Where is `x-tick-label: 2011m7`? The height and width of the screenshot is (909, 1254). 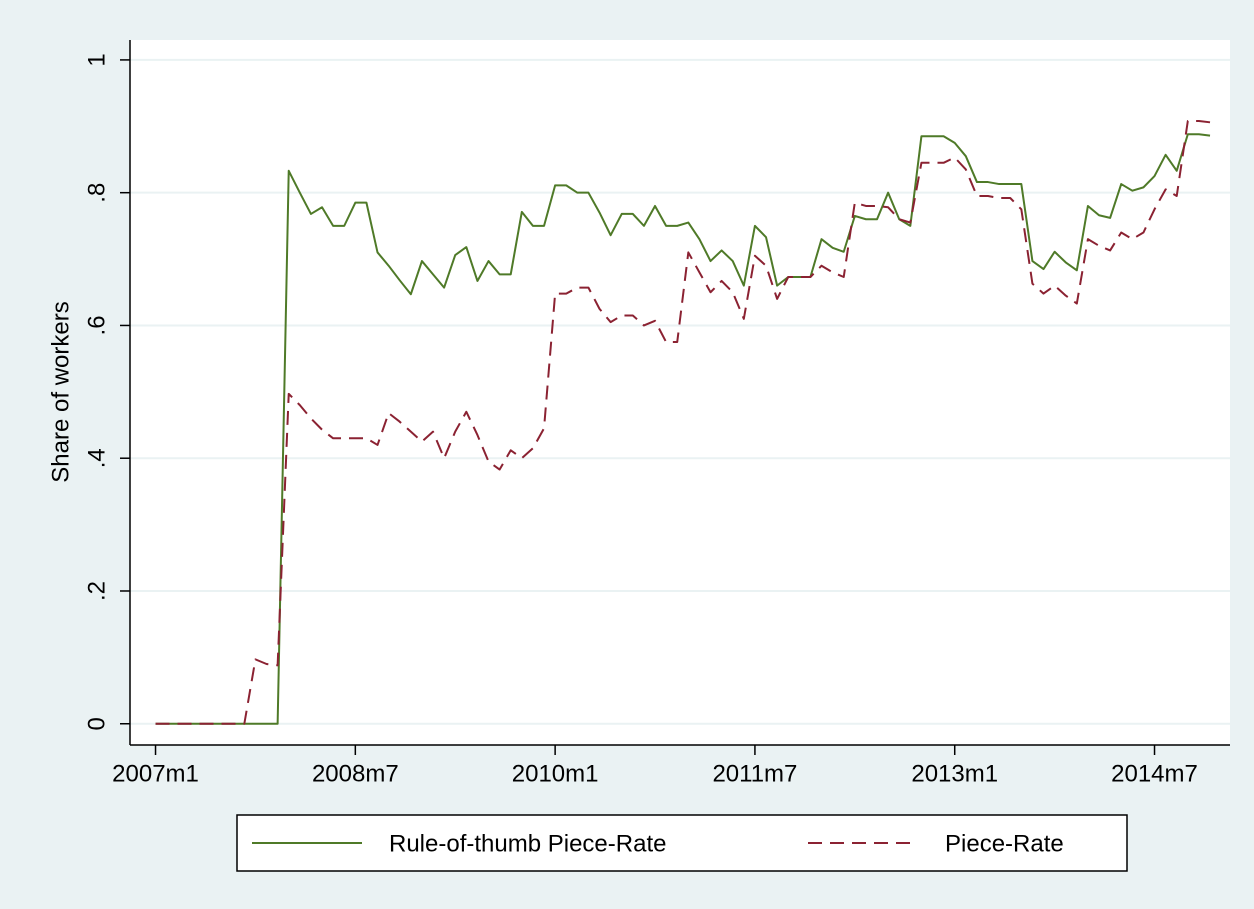 x-tick-label: 2011m7 is located at coordinates (754, 773).